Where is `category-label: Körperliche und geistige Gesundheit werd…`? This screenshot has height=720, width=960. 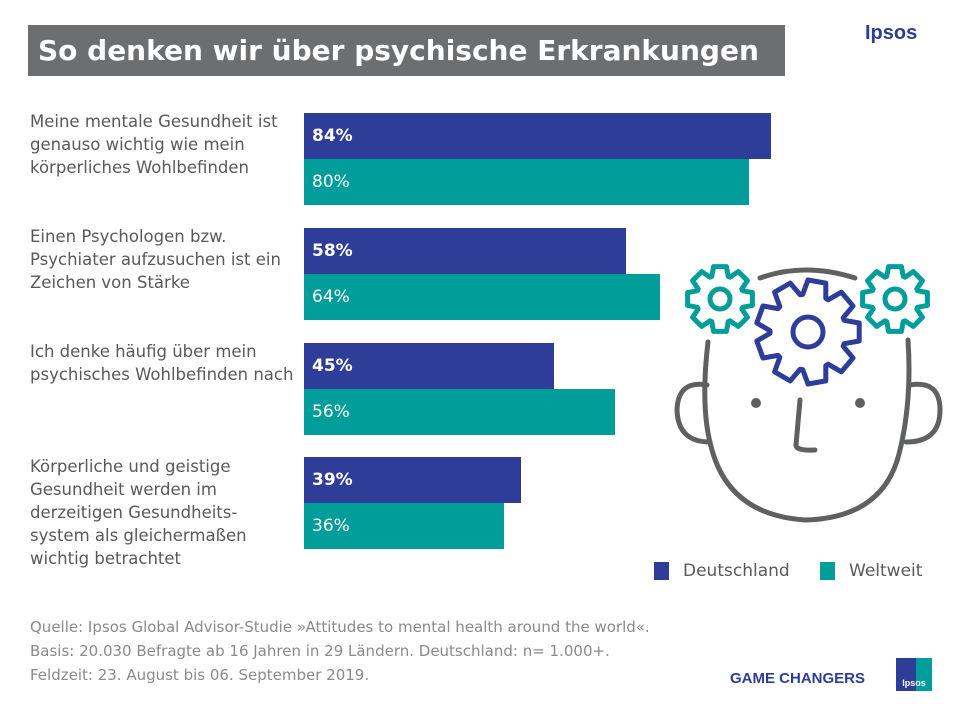 category-label: Körperliche und geistige Gesundheit werd… is located at coordinates (138, 512).